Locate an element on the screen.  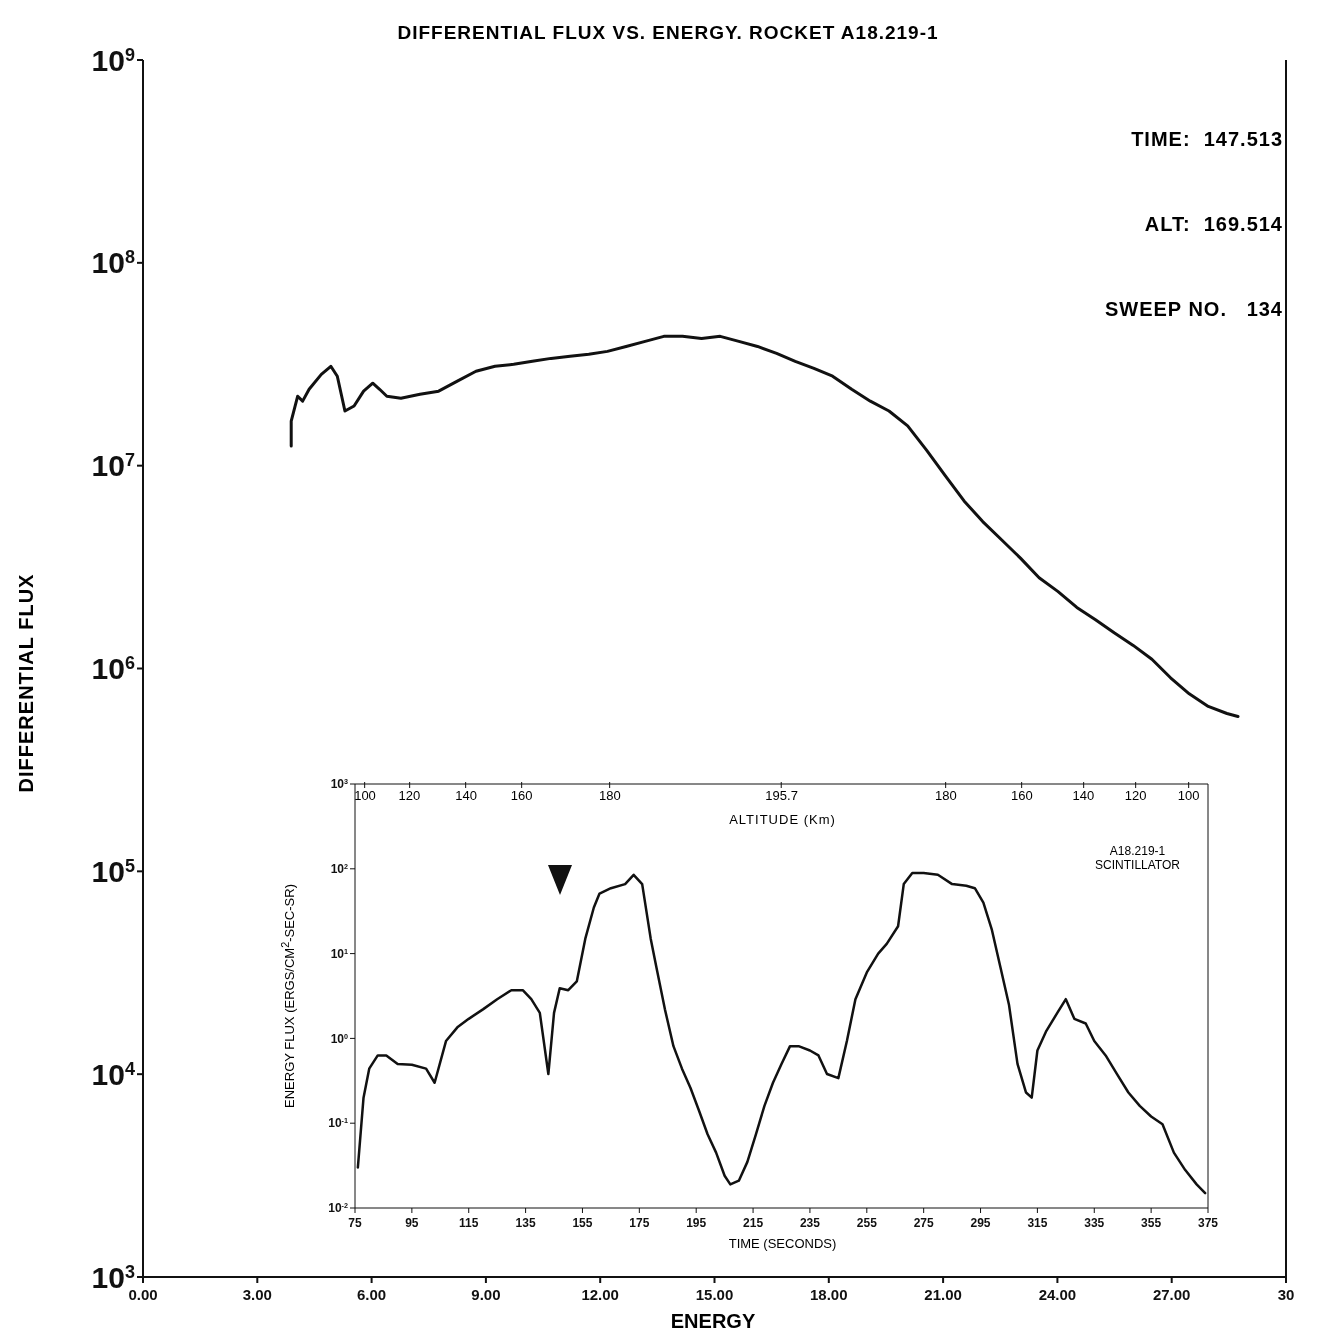
x-axis-title: TIME (SECONDS) is located at coordinates (782, 1243).